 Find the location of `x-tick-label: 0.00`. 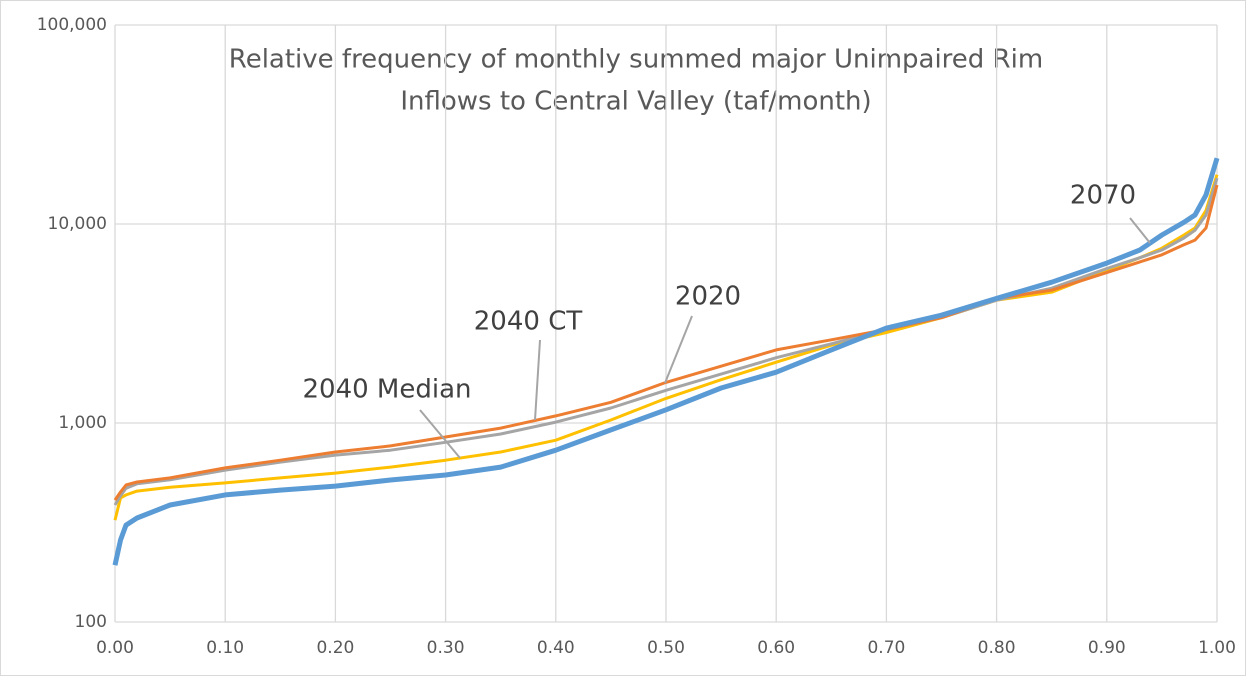

x-tick-label: 0.00 is located at coordinates (115, 648).